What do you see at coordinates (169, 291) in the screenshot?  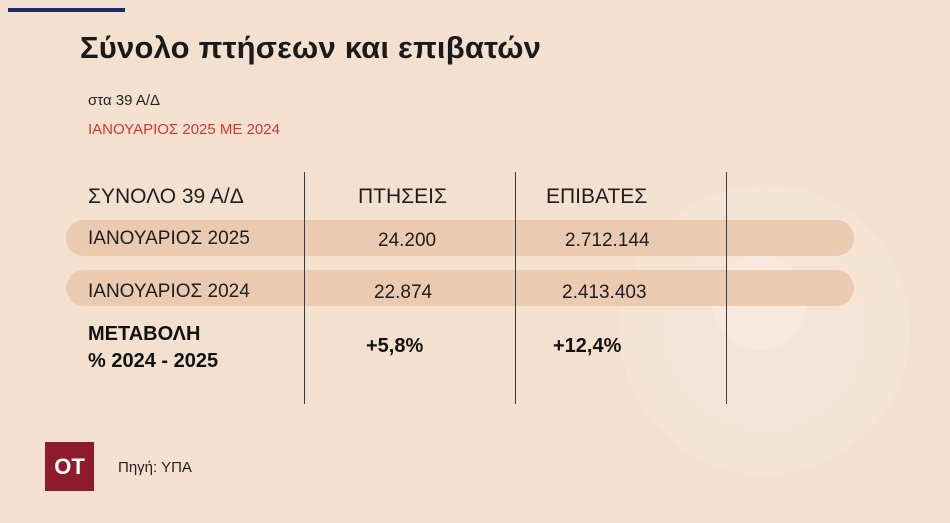 I see `row-label: ΙΑΝΟΥΑΡΙΟΣ 2024` at bounding box center [169, 291].